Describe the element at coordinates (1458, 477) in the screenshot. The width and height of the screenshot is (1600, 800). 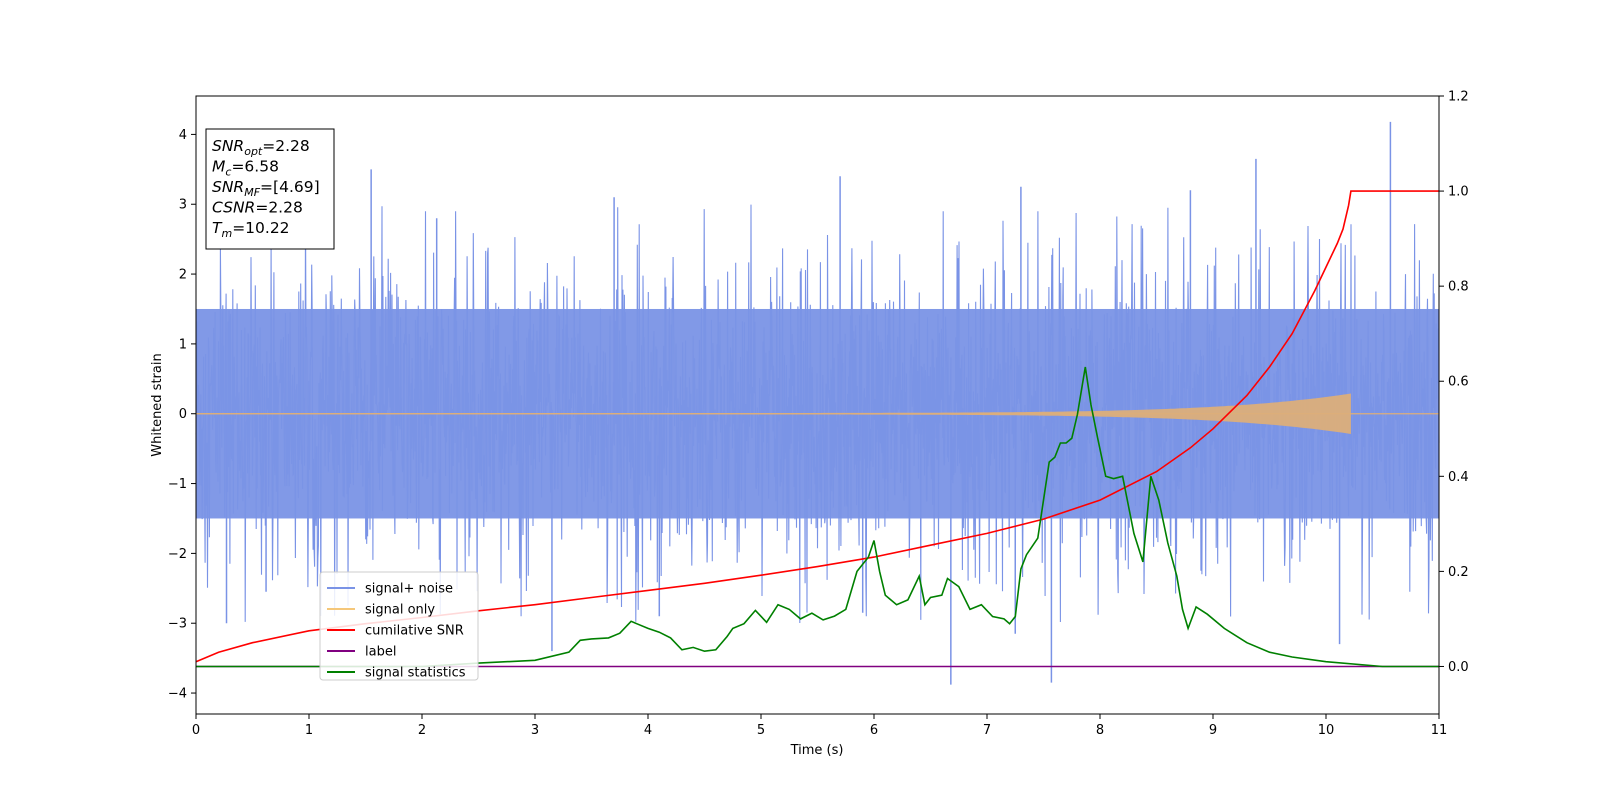
I see `y-tick-label-right: 0.4` at that location.